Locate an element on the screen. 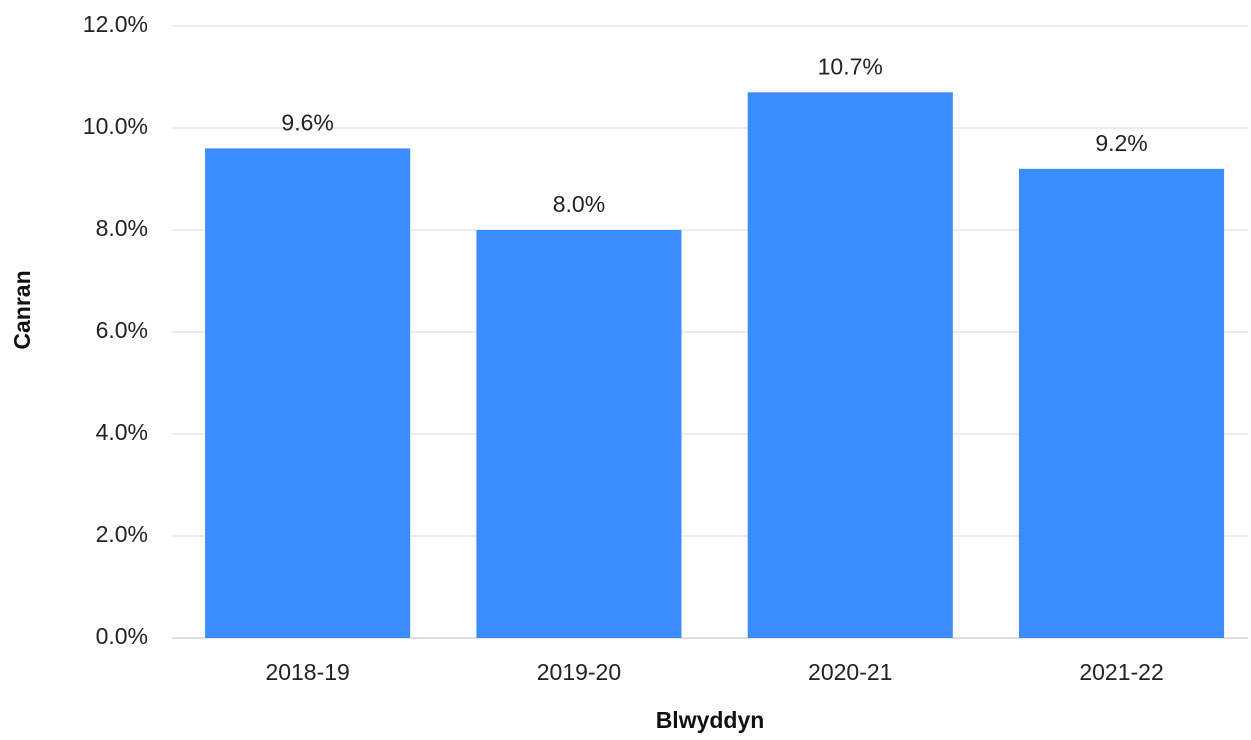 This screenshot has height=740, width=1251. y-axis-title: Canran is located at coordinates (22, 309).